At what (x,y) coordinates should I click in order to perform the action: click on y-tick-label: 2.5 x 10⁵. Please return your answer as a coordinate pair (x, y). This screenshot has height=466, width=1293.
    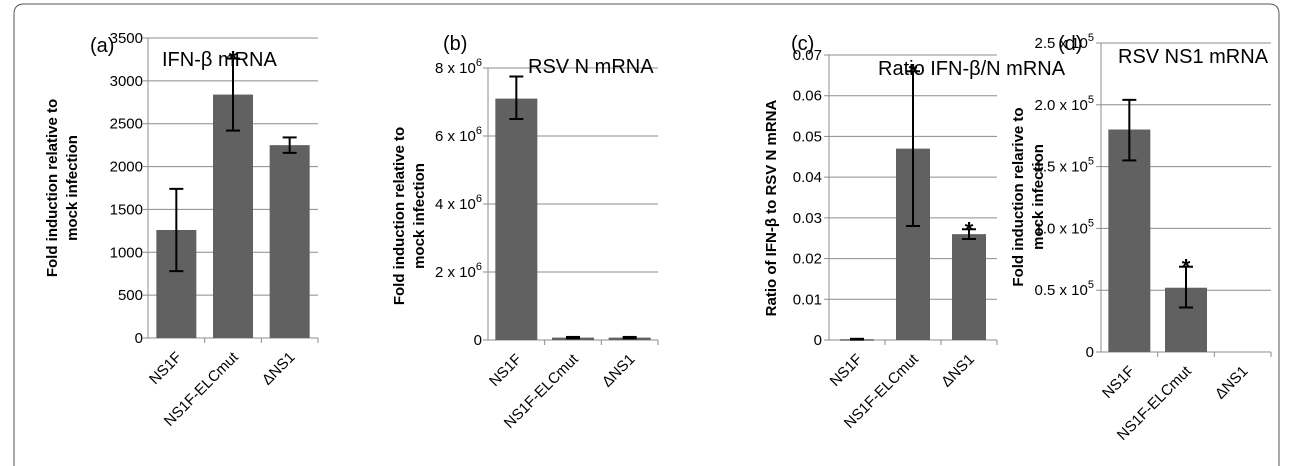
    Looking at the image, I should click on (1065, 42).